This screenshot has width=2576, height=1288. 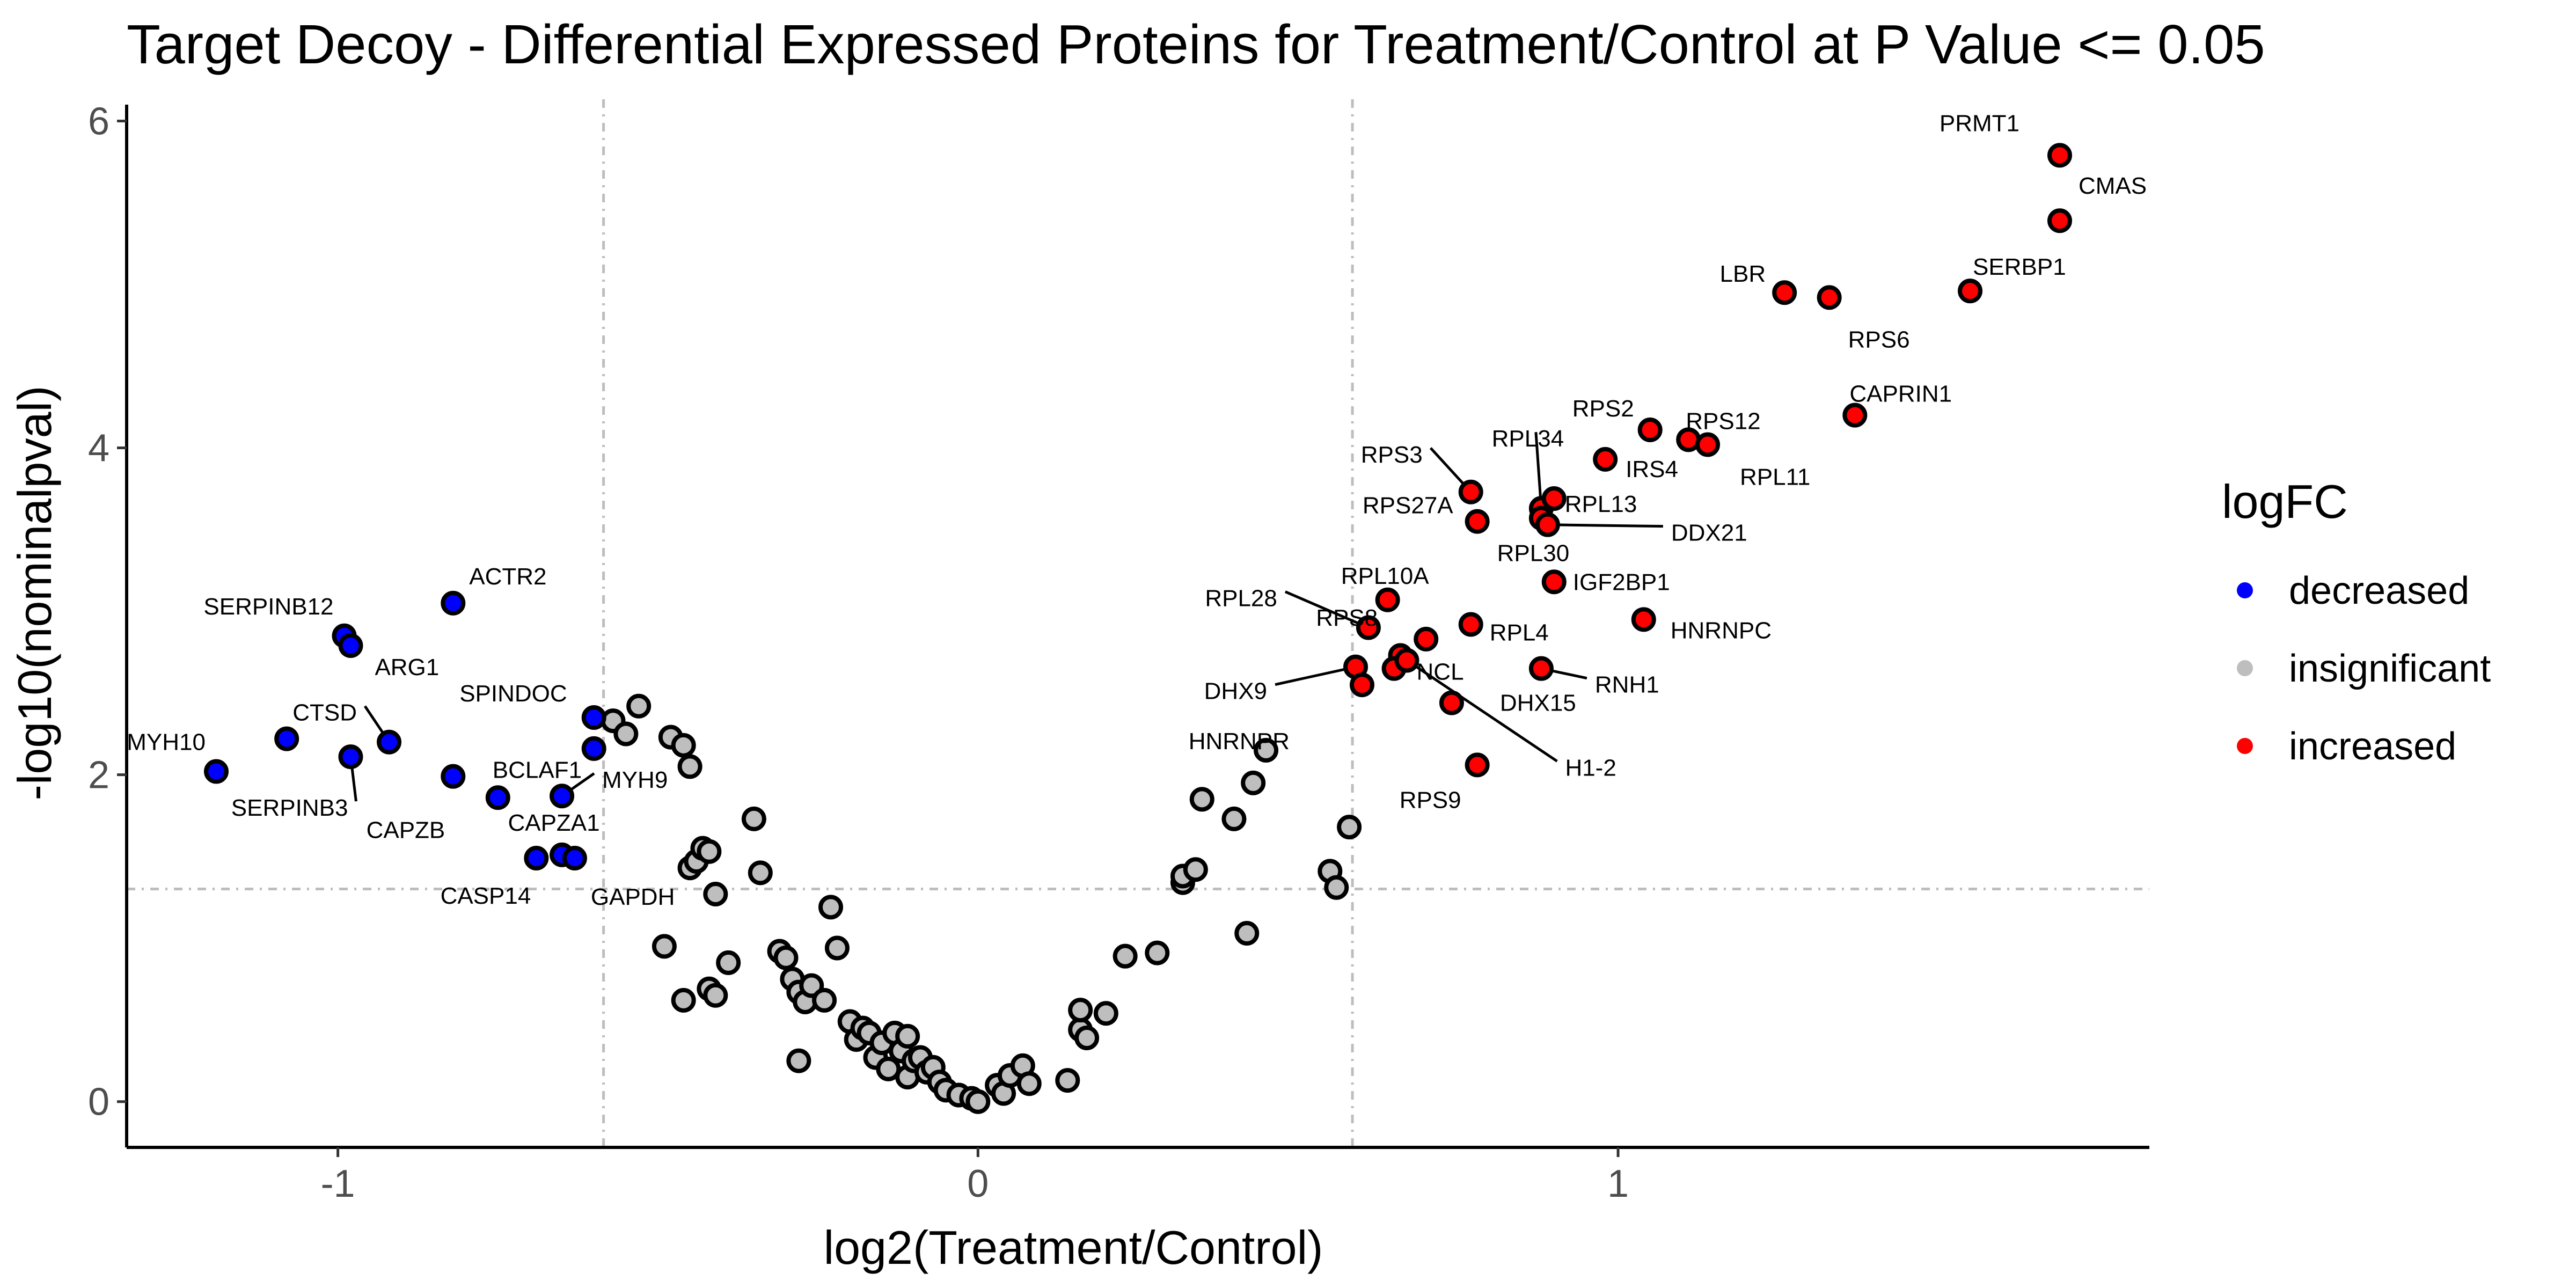 I want to click on legend-entries: decreased insignificant increased, so click(x=2364, y=668).